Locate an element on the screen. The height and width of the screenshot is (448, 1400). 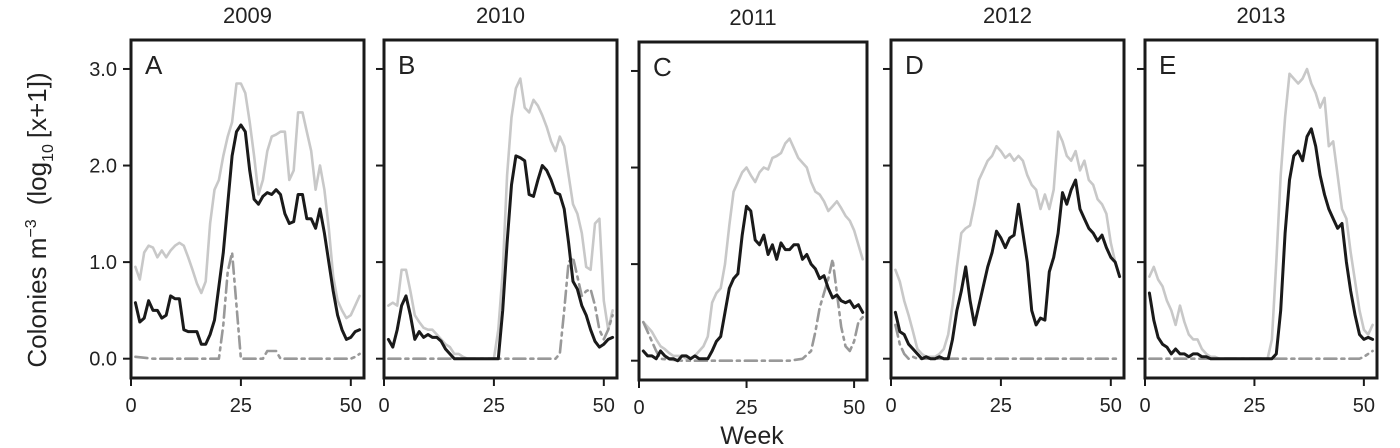
panel-letter: E is located at coordinates (1167, 65).